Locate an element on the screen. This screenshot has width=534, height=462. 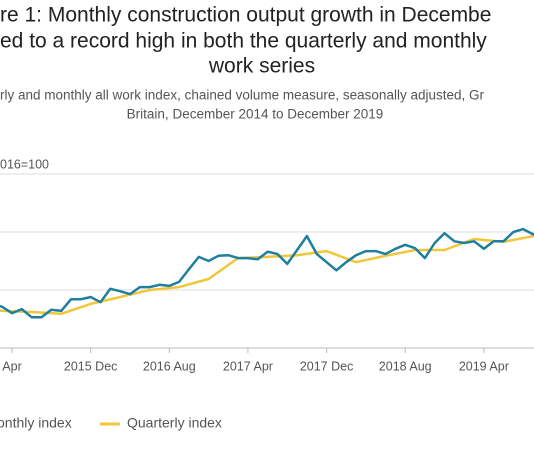
x-tick-label: 2017 Dec is located at coordinates (327, 366).